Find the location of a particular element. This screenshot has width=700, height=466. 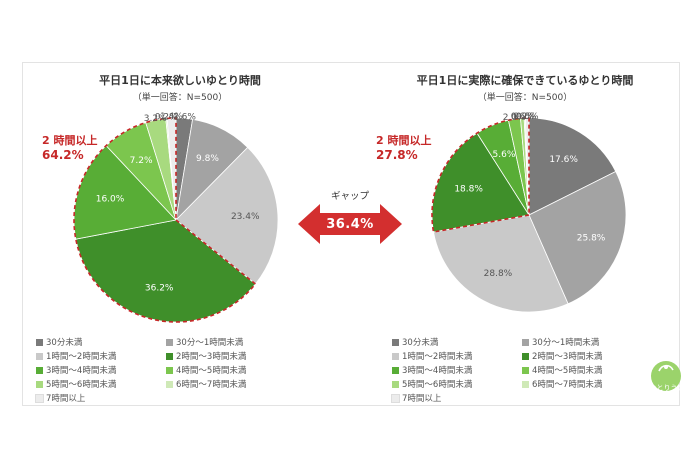

left-highlight: 2 時間以上 64.2% is located at coordinates (69, 148).